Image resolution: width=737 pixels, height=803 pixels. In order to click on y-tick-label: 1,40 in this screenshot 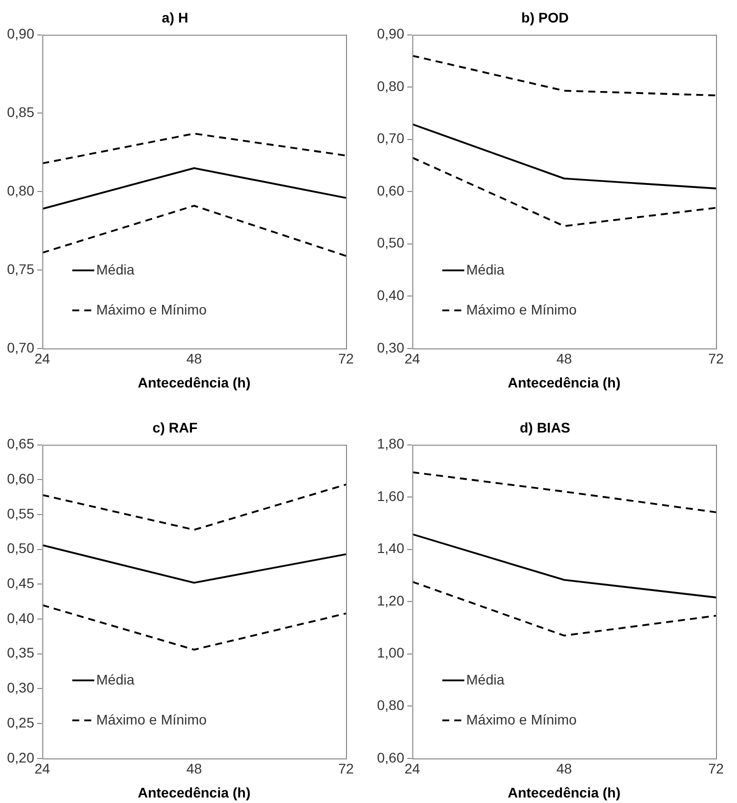, I will do `click(390, 548)`.